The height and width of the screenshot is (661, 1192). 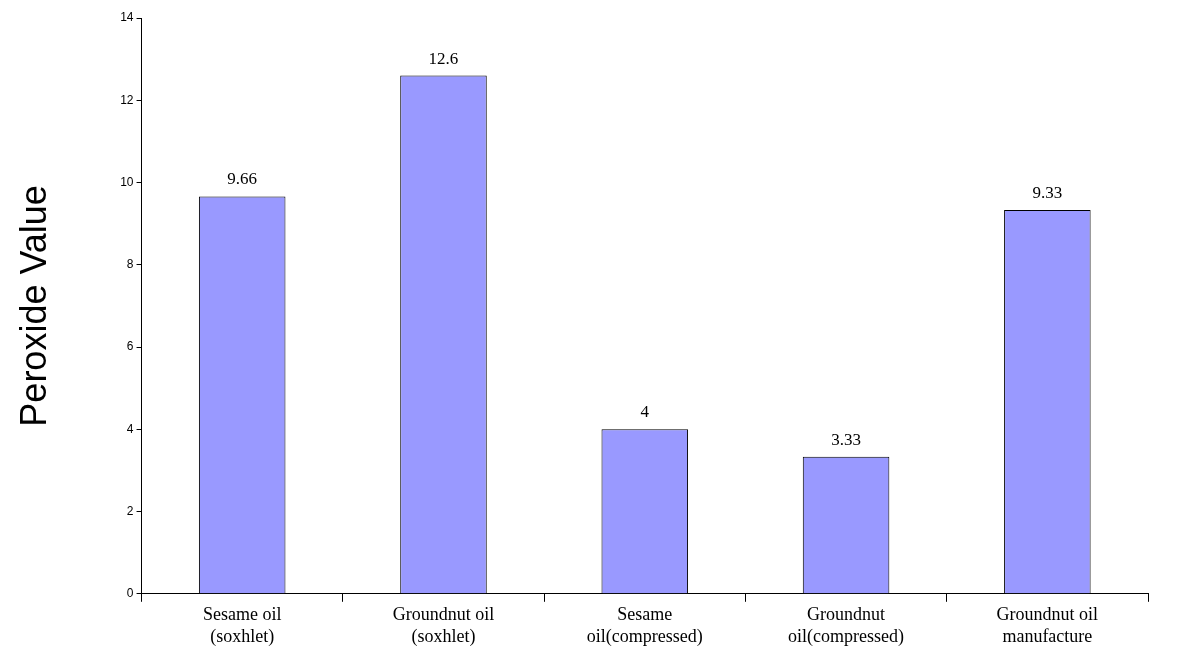 What do you see at coordinates (443, 625) in the screenshot?
I see `x-tick-label: Groundnut oil (soxhlet)` at bounding box center [443, 625].